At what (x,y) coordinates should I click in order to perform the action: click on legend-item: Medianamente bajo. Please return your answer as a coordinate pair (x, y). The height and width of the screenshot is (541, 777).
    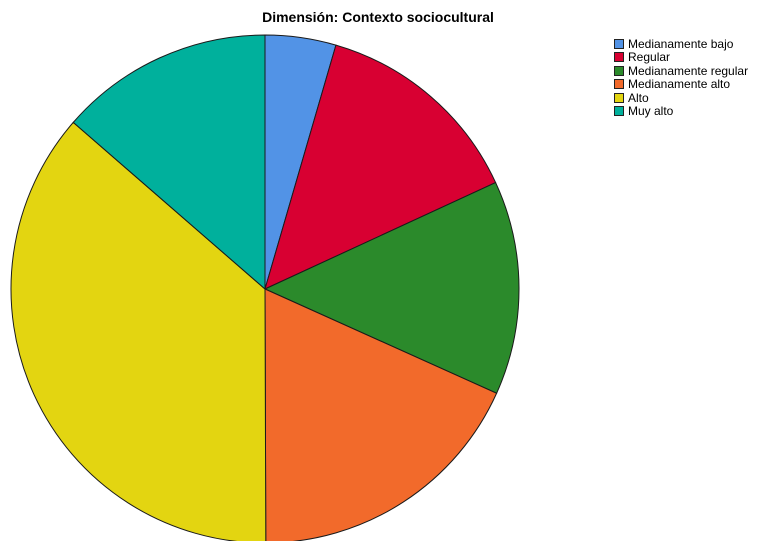
    Looking at the image, I should click on (681, 43).